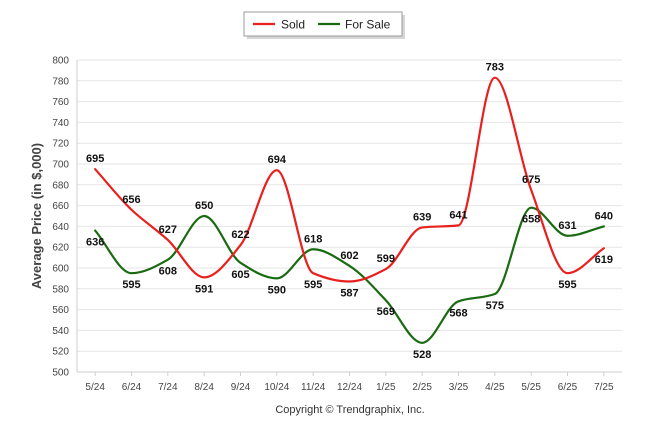 The height and width of the screenshot is (439, 646). I want to click on y-tick-label: 780, so click(60, 81).